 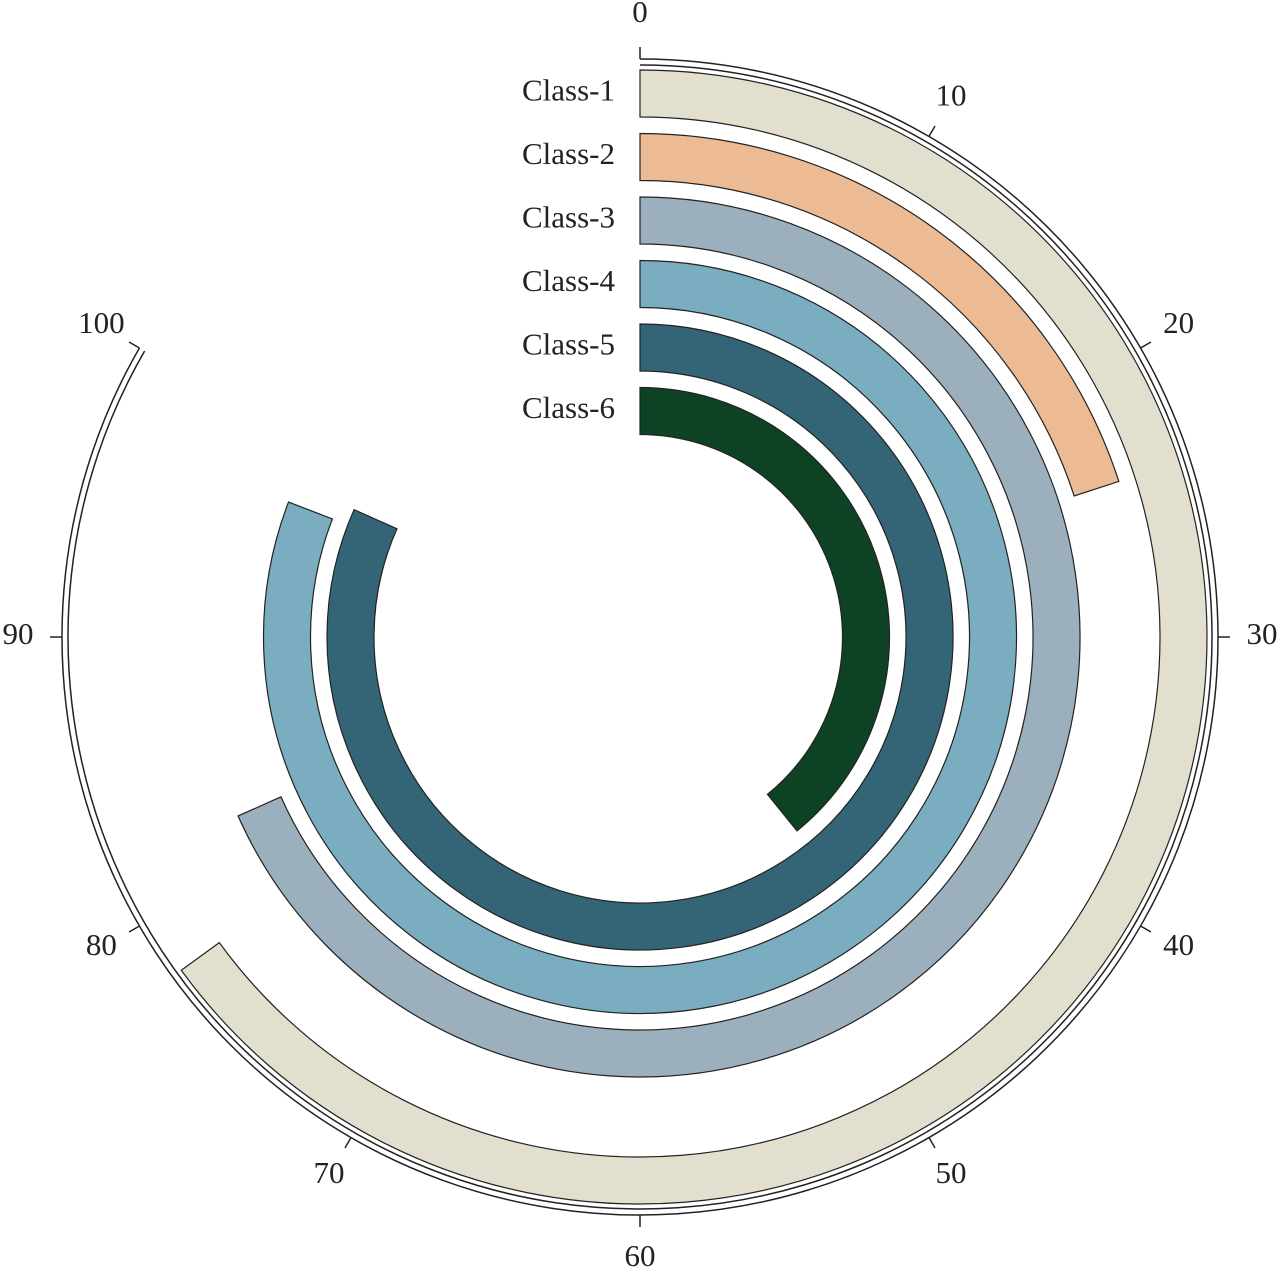 I want to click on tick-label: 20, so click(x=1178, y=322).